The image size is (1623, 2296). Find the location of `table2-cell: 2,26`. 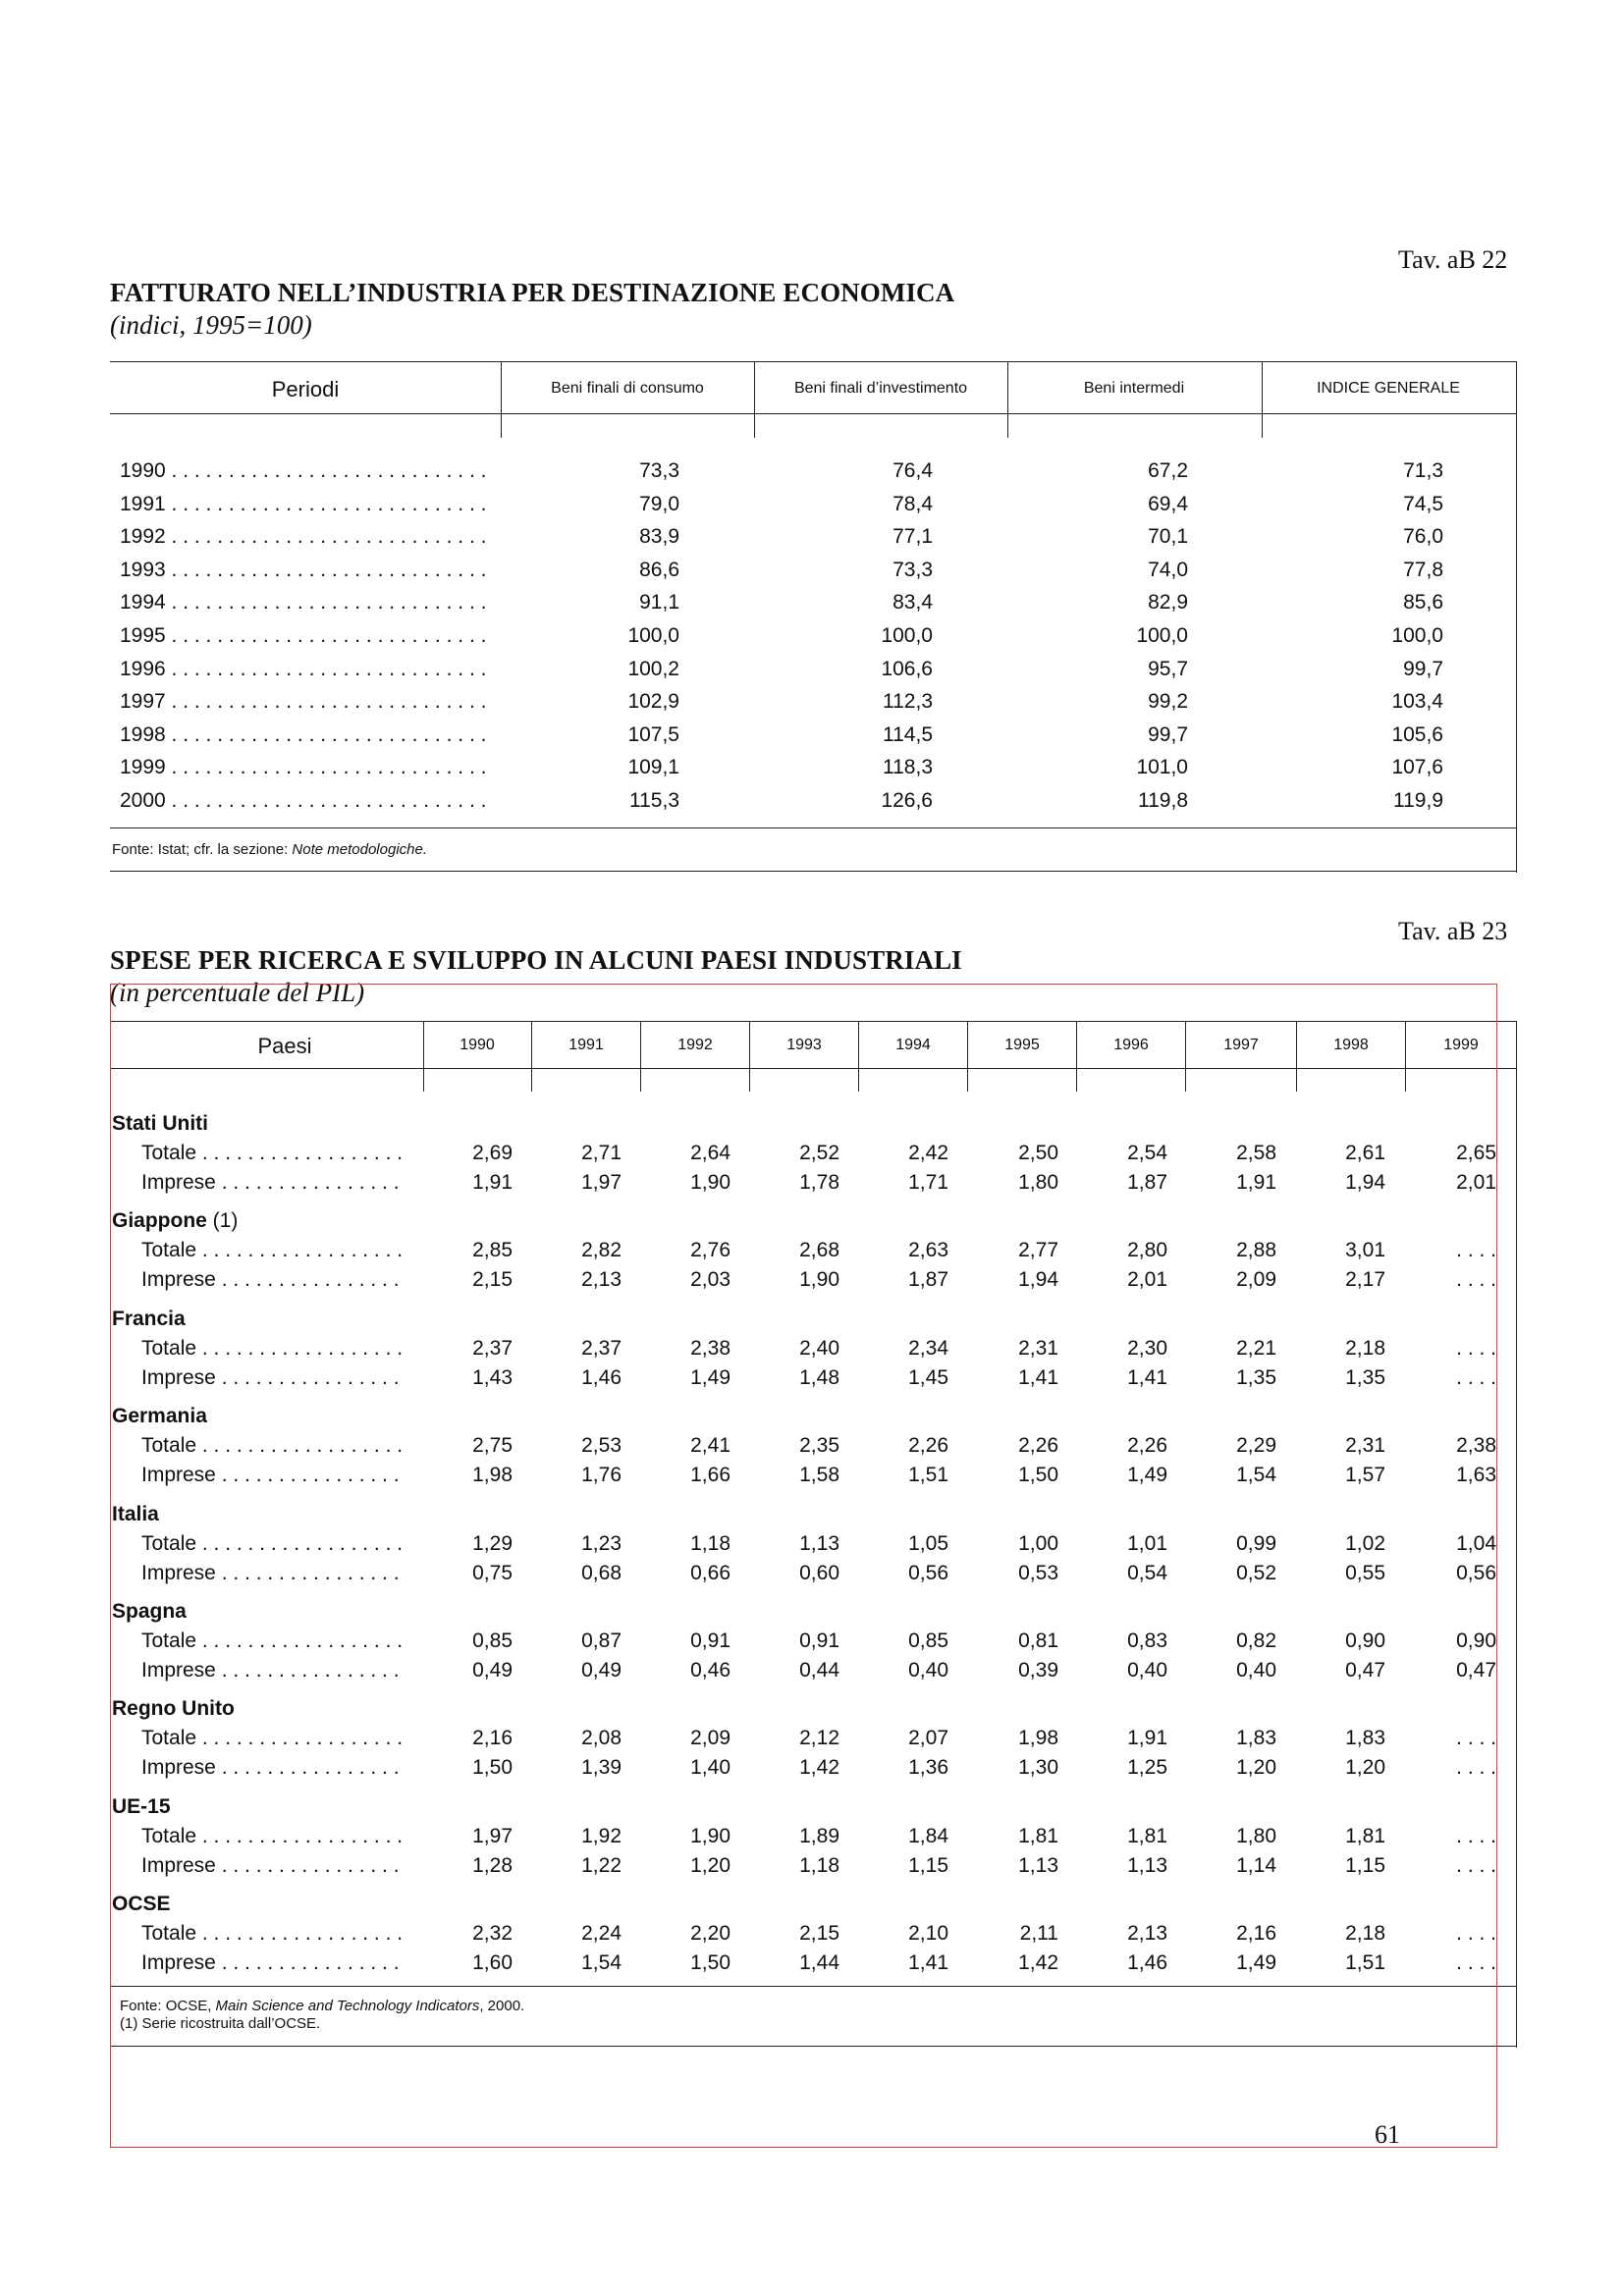

table2-cell: 2,26 is located at coordinates (1038, 1445).